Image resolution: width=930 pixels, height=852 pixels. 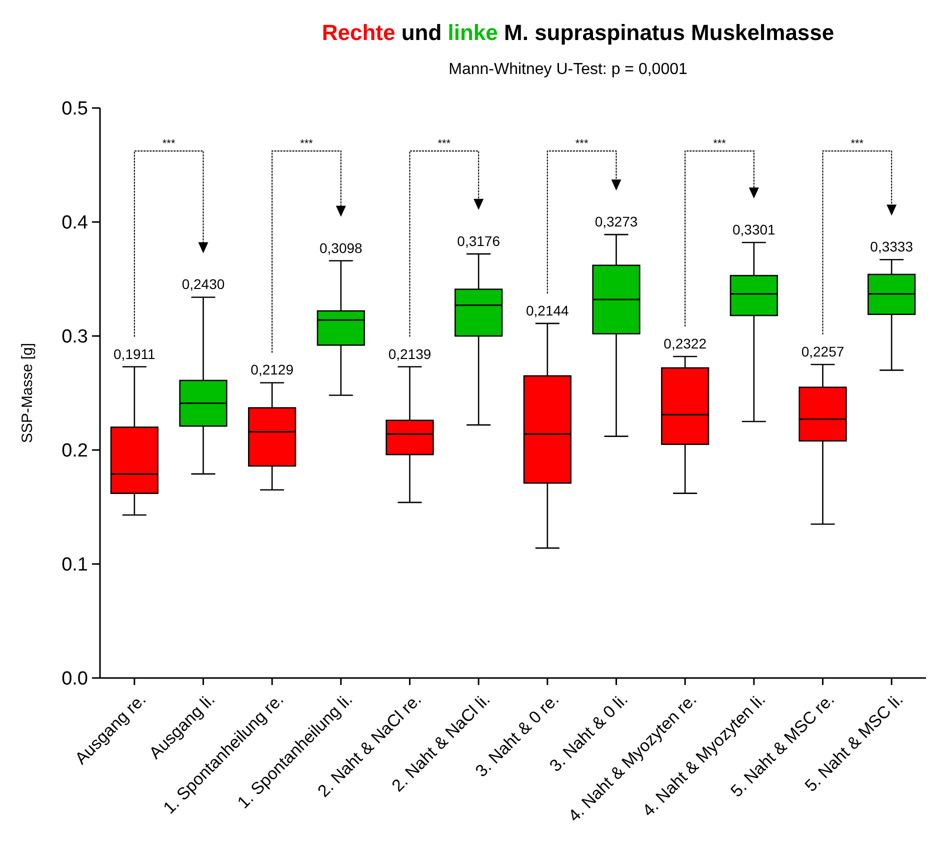 I want to click on y-tick-label: 0.3, so click(x=75, y=337).